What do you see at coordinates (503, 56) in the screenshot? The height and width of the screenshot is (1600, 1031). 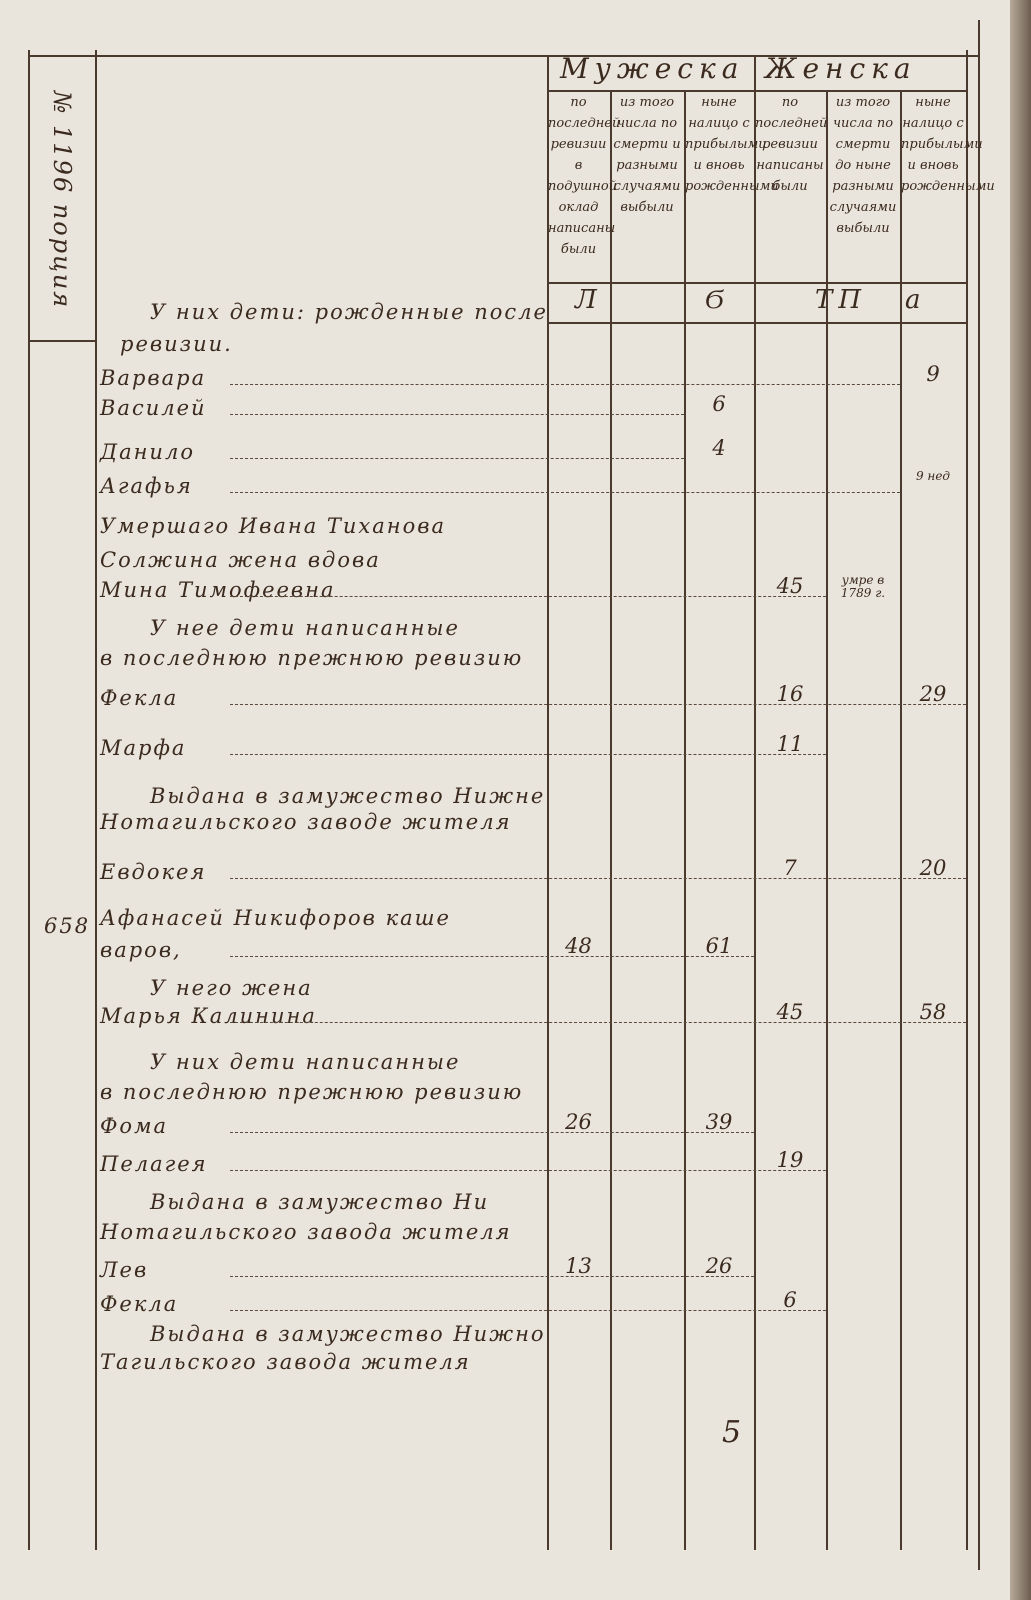 I see `top-rule` at bounding box center [503, 56].